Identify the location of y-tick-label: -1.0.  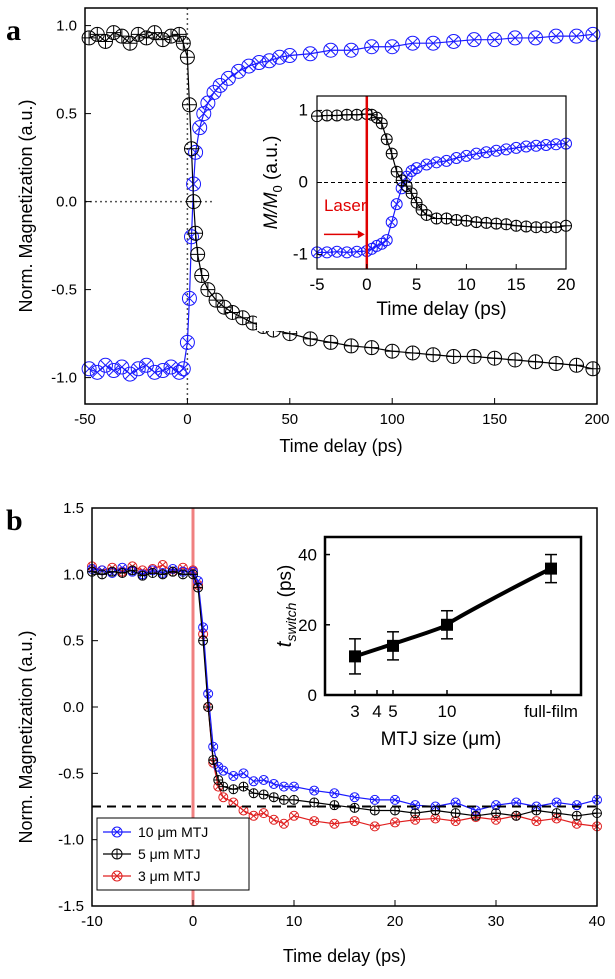
(71, 840).